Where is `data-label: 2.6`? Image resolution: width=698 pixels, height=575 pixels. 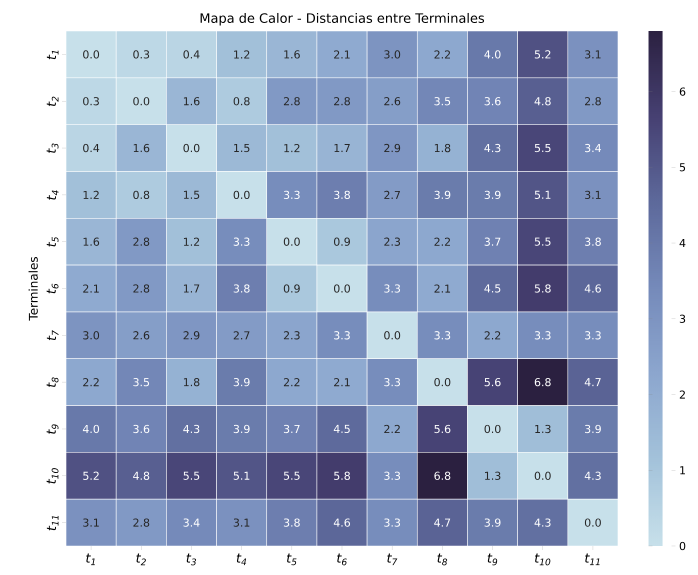
data-label: 2.6 is located at coordinates (141, 335).